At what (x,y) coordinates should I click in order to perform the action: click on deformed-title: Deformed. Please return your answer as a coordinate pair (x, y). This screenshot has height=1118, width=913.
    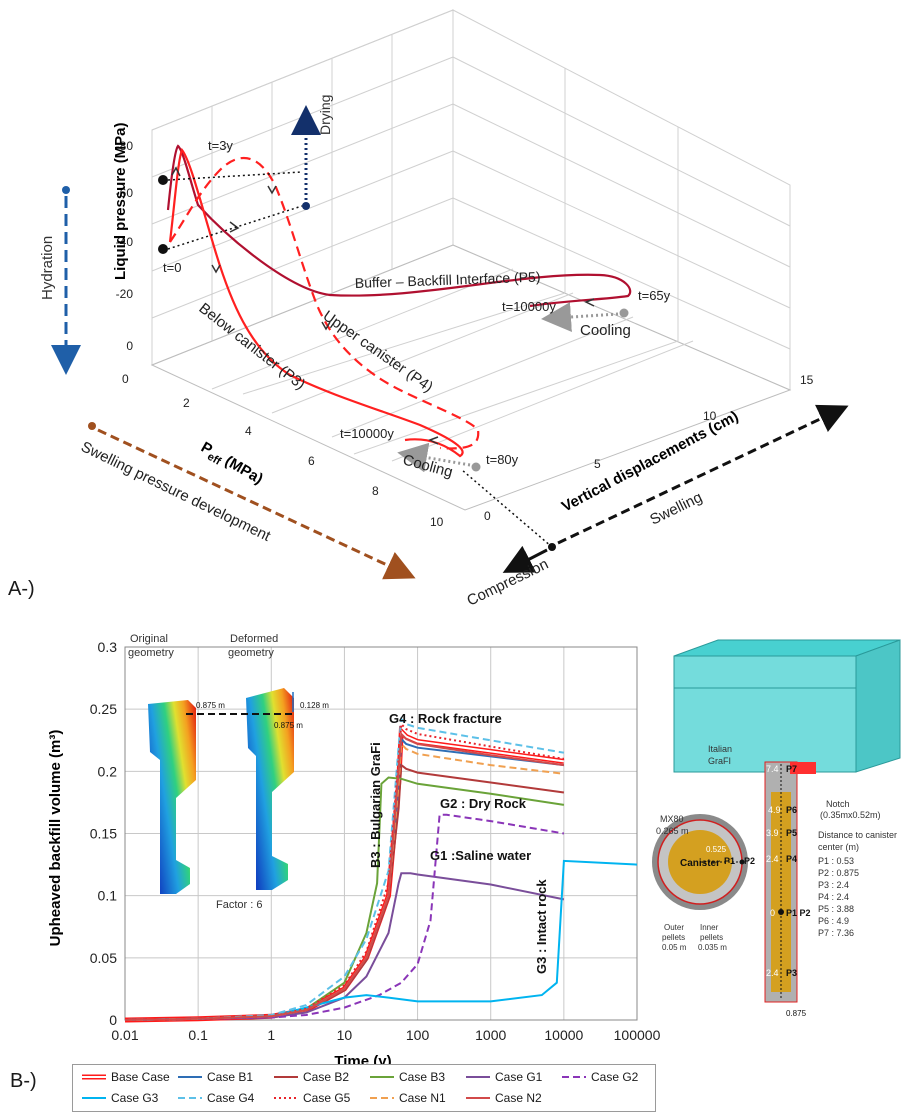
    Looking at the image, I should click on (254, 639).